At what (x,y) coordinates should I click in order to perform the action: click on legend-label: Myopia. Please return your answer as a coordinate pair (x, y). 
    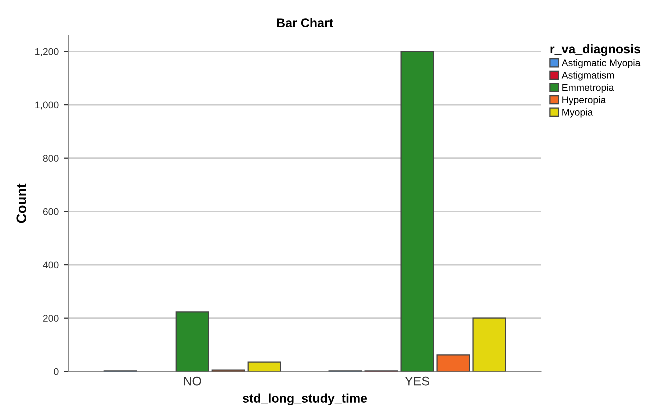
    Looking at the image, I should click on (578, 113).